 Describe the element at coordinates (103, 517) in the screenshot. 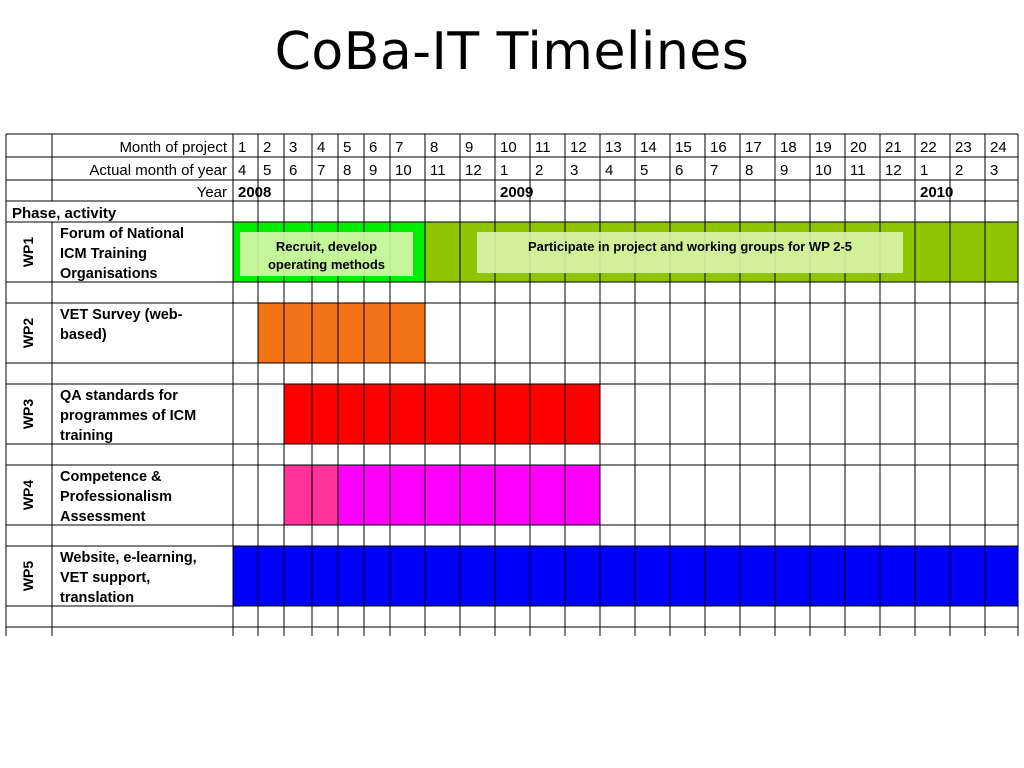

I see `wp-description-line: Assessment` at that location.